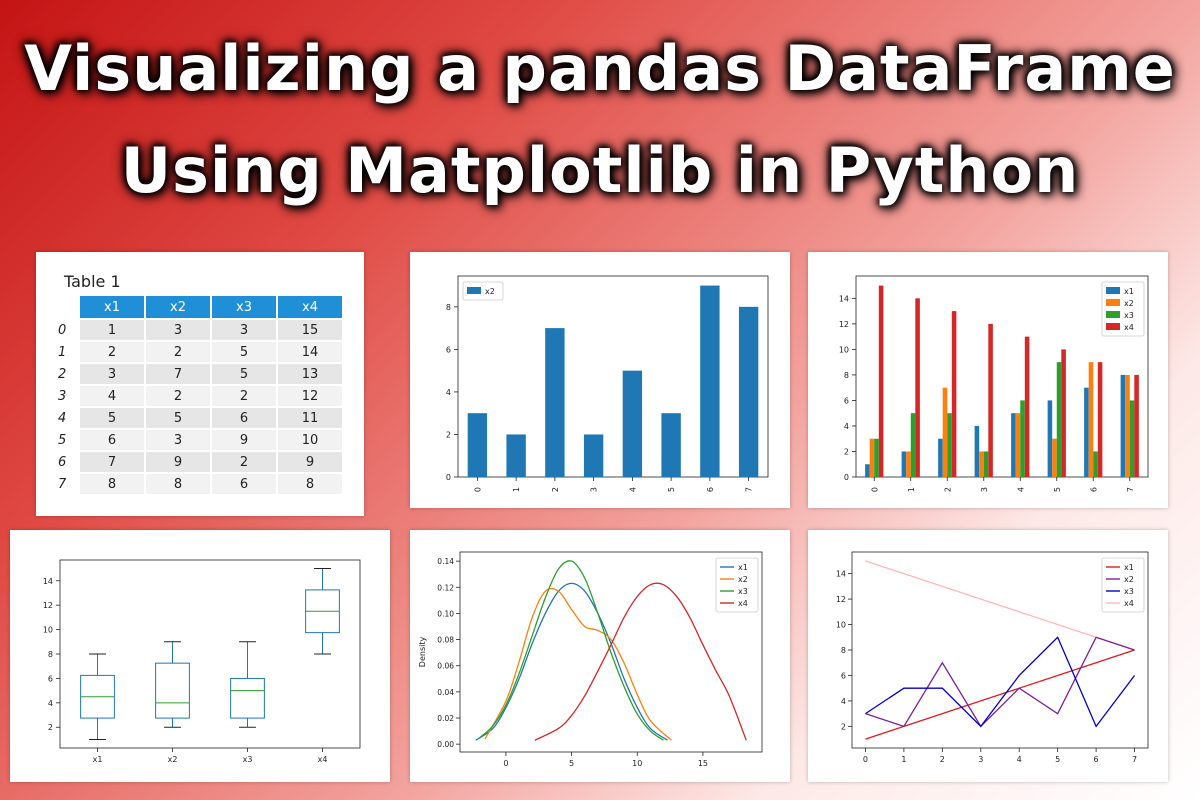 The width and height of the screenshot is (1200, 800). I want to click on table-row-index: 6, so click(62, 462).